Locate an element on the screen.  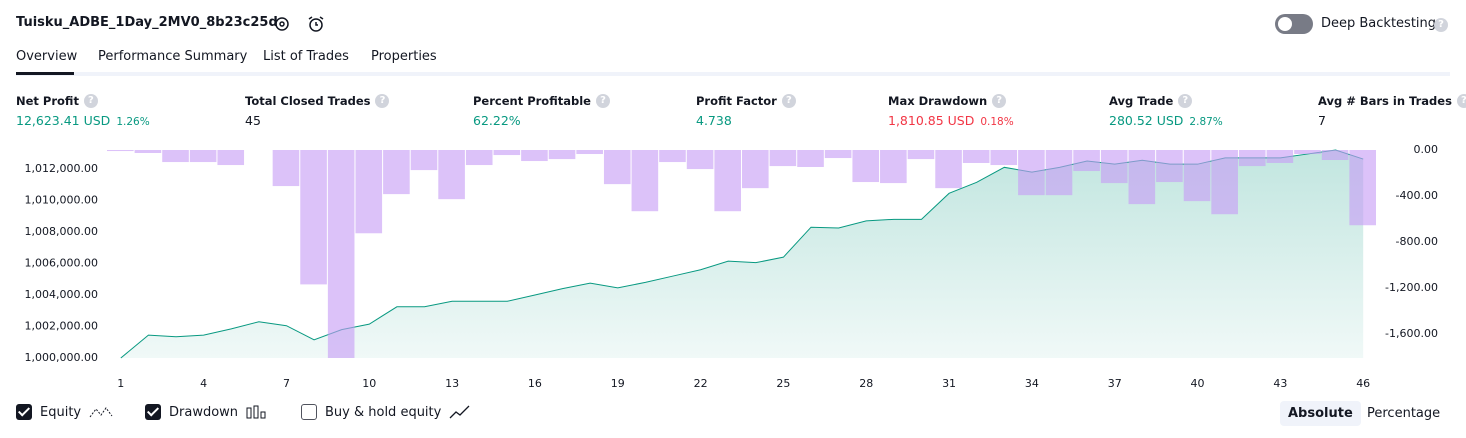
metric-label: Avg Trade? is located at coordinates (1151, 101).